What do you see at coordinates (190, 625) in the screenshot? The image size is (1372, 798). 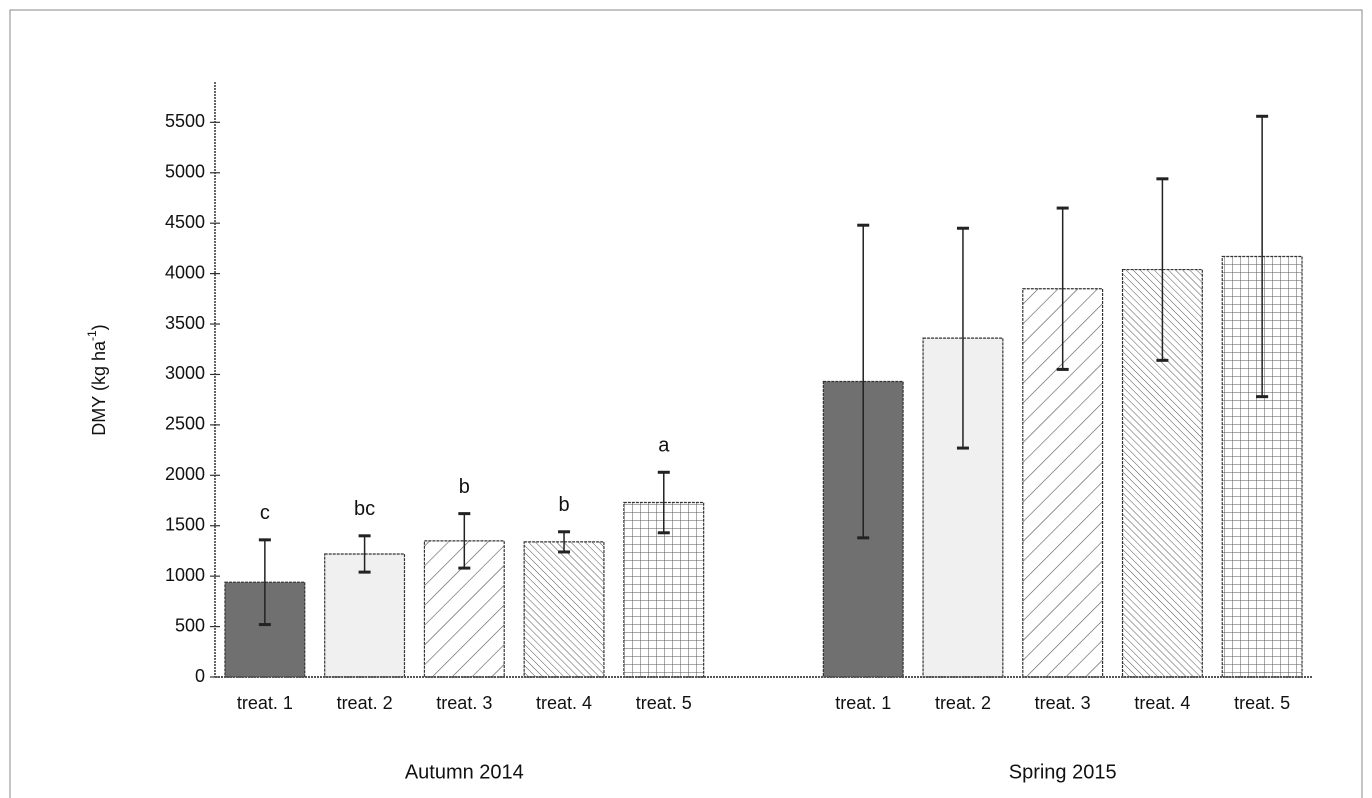 I see `y-tick-label: 500` at bounding box center [190, 625].